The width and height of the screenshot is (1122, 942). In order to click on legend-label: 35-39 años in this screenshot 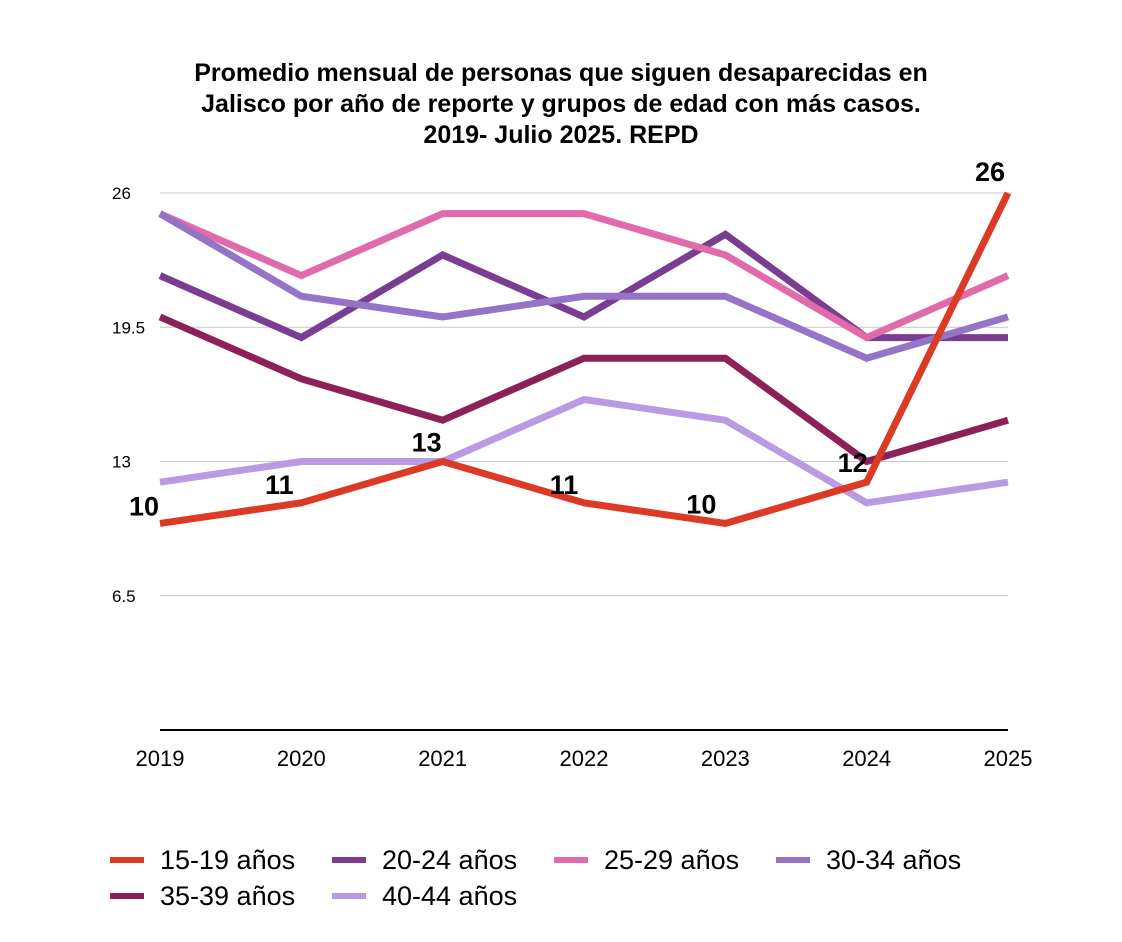, I will do `click(228, 895)`.